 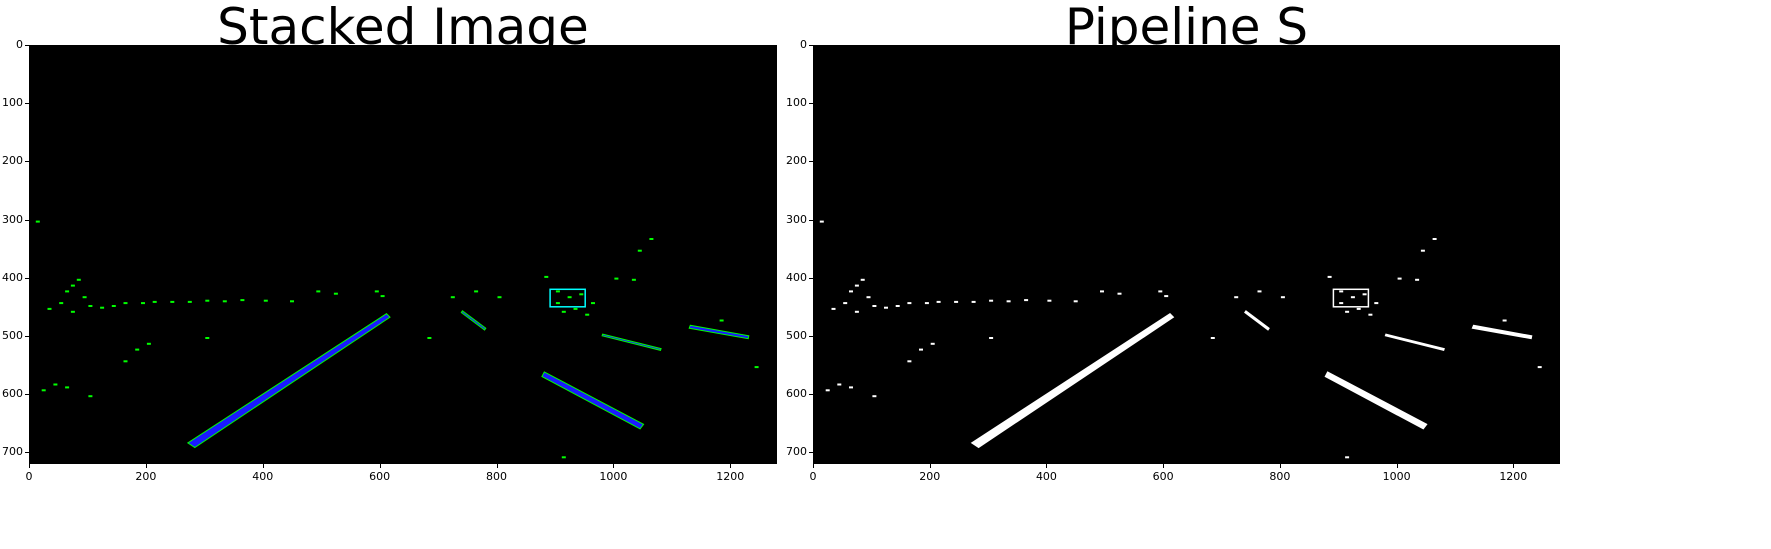 I want to click on x-tick-label: 200, so click(x=930, y=476).